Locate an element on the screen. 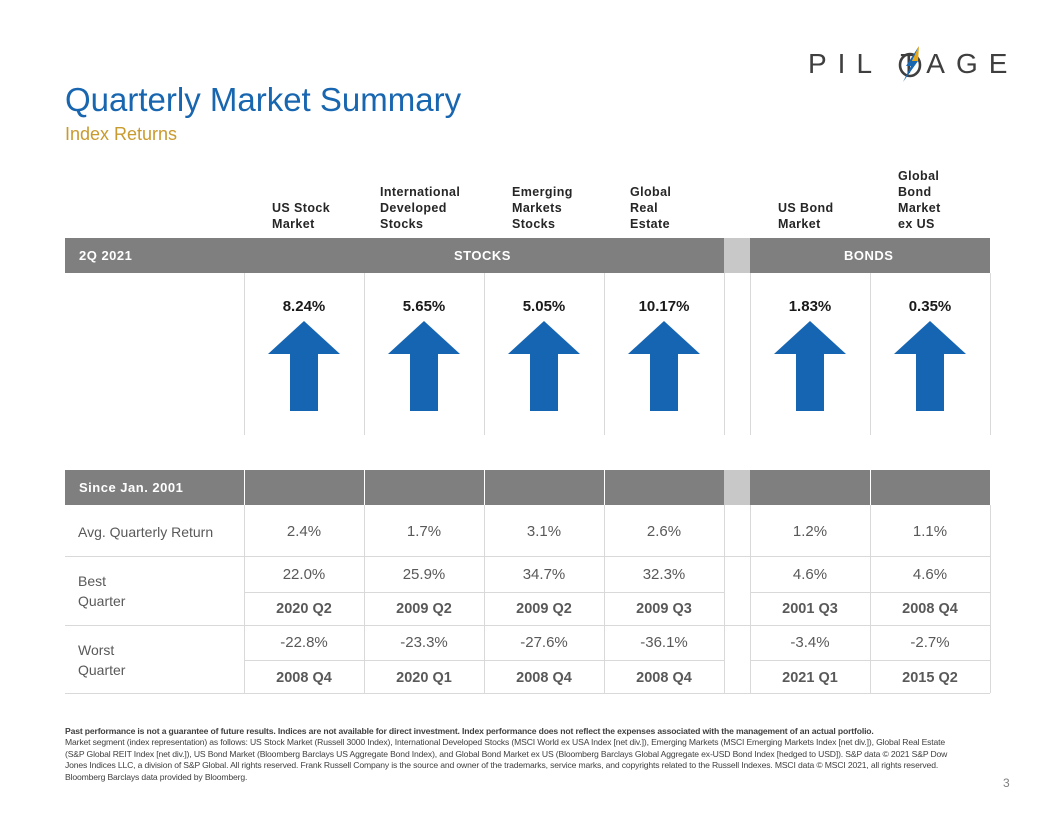 This screenshot has width=1056, height=816. worst-value-global-real-estate: -36.1% is located at coordinates (664, 642).